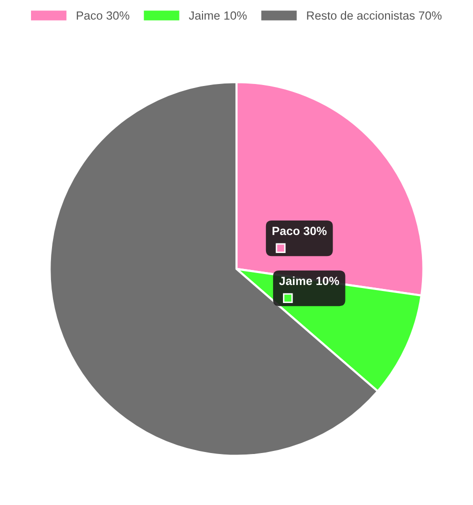  Describe the element at coordinates (103, 15) in the screenshot. I see `legend-label: Paco 30%` at that location.